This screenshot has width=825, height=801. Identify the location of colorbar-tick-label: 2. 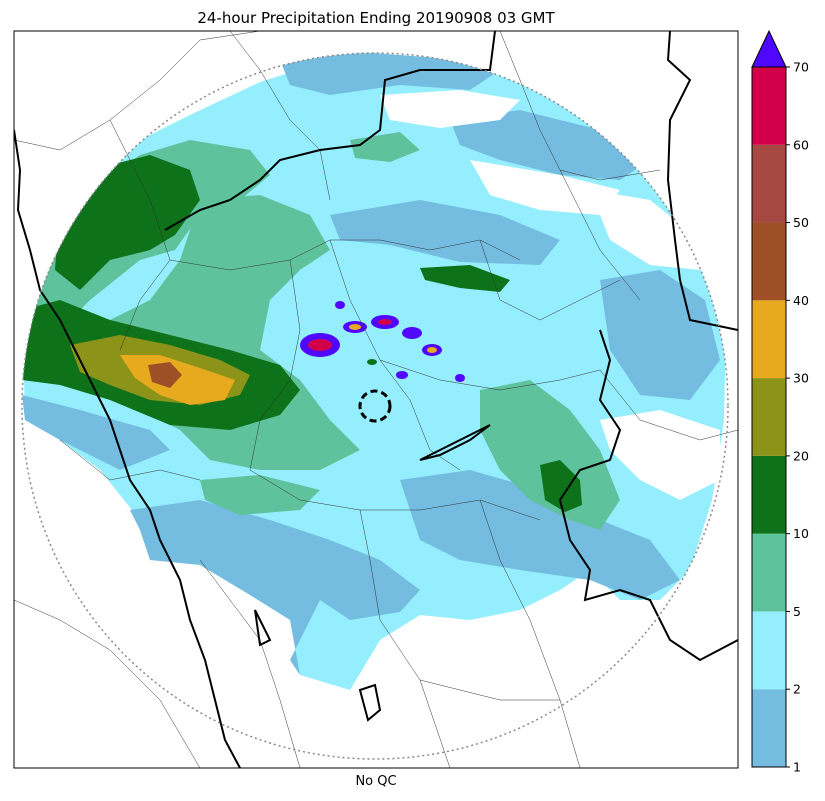
(797, 689).